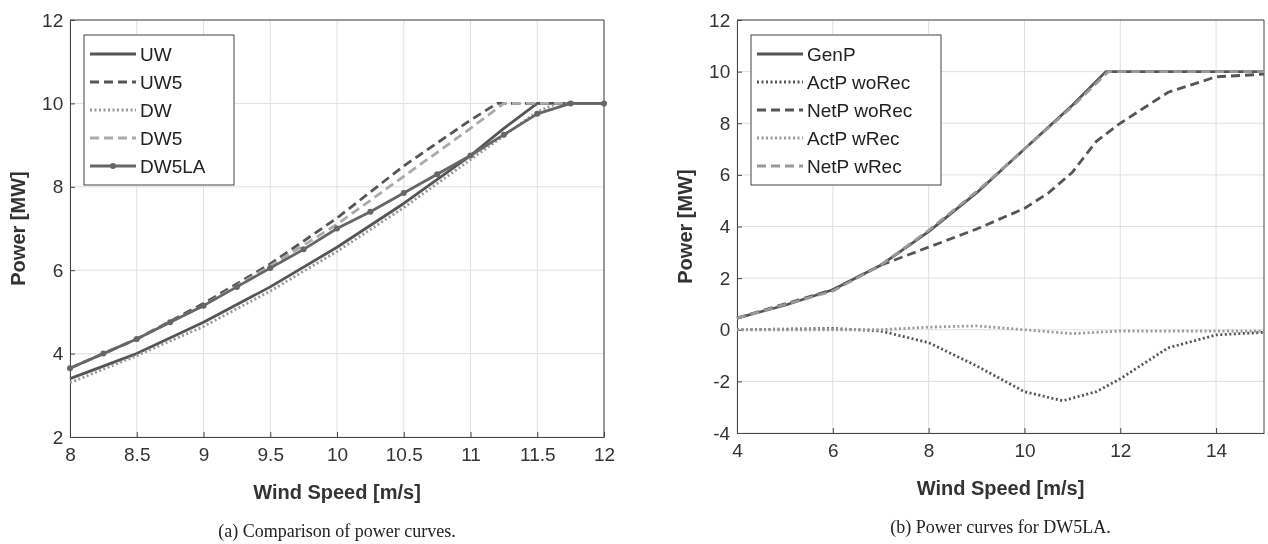  Describe the element at coordinates (860, 110) in the screenshot. I see `legend-label: NetP woRec` at that location.